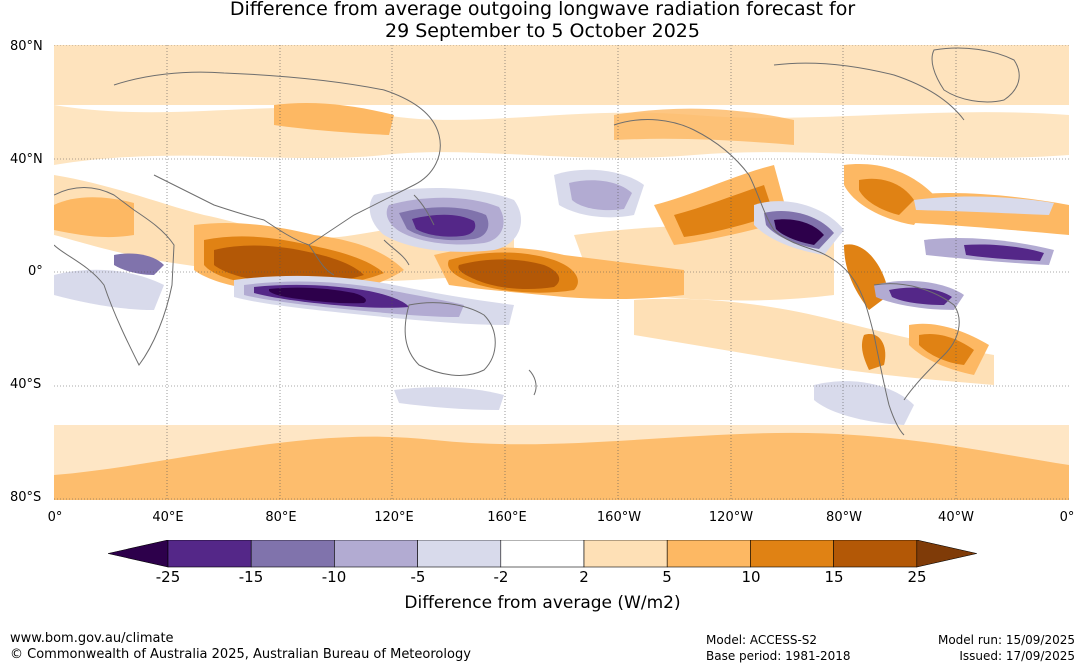  I want to click on lon-label-80e: 80°E, so click(281, 517).